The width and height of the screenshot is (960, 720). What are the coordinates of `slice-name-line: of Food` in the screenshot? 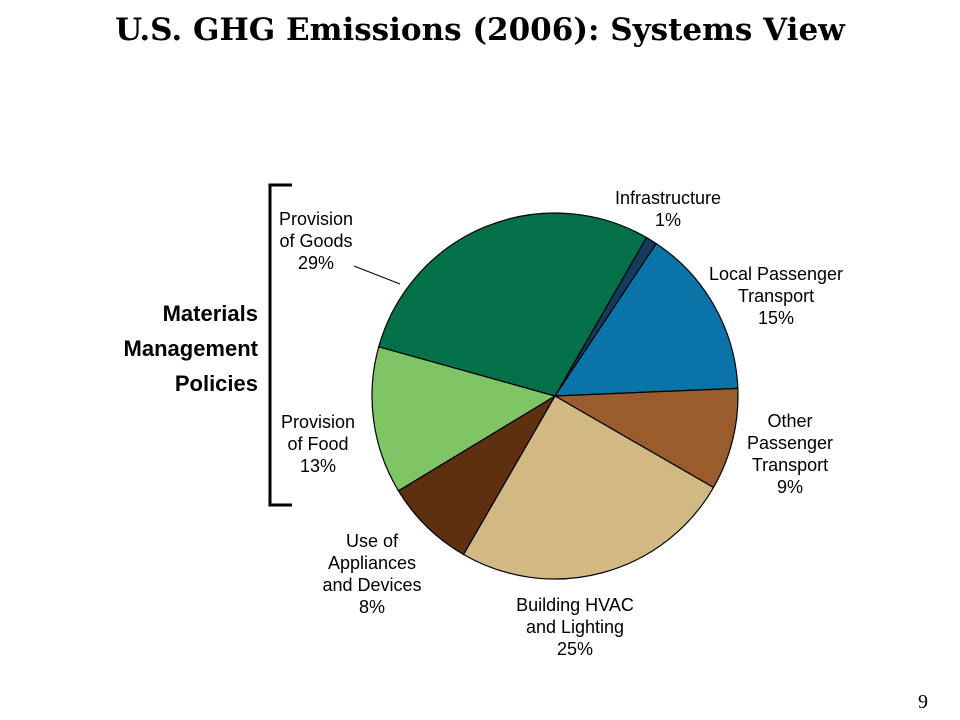 It's located at (317, 444).